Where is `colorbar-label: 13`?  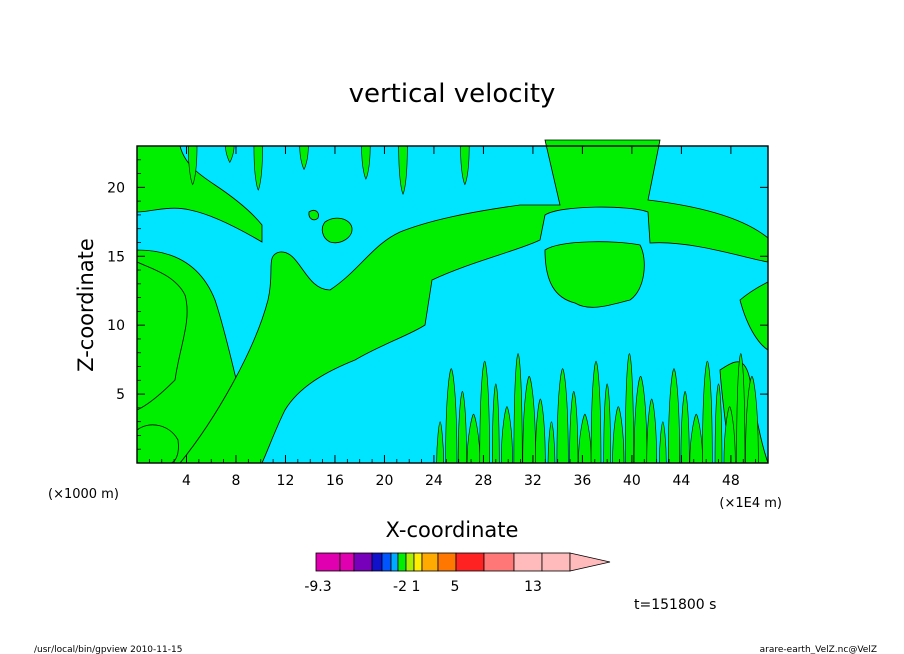
colorbar-label: 13 is located at coordinates (533, 587).